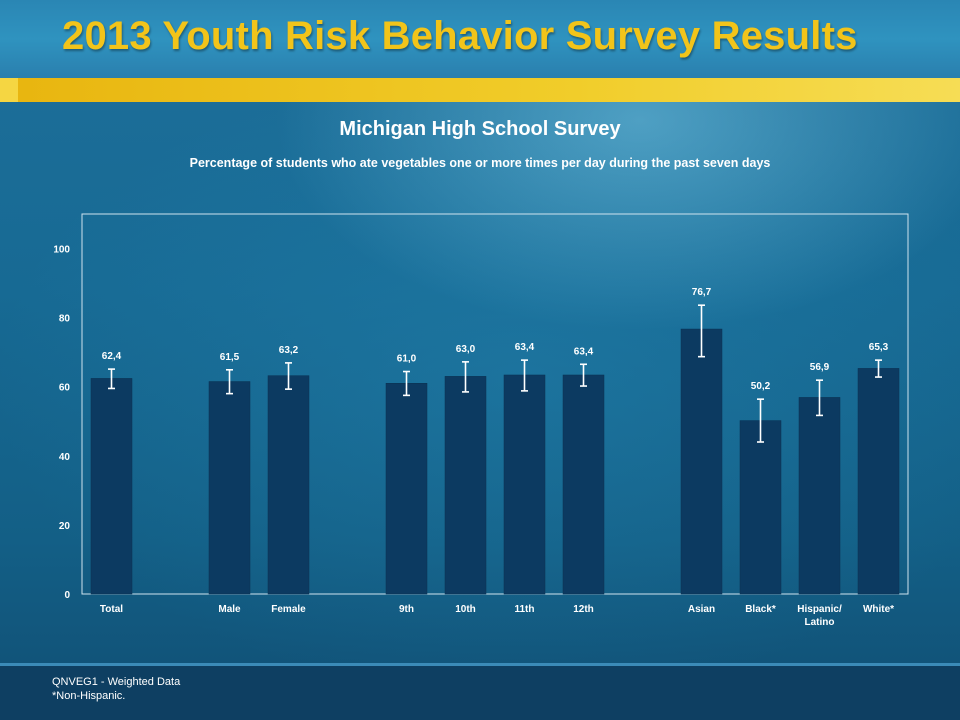  I want to click on x-tick-label: Total, so click(111, 609).